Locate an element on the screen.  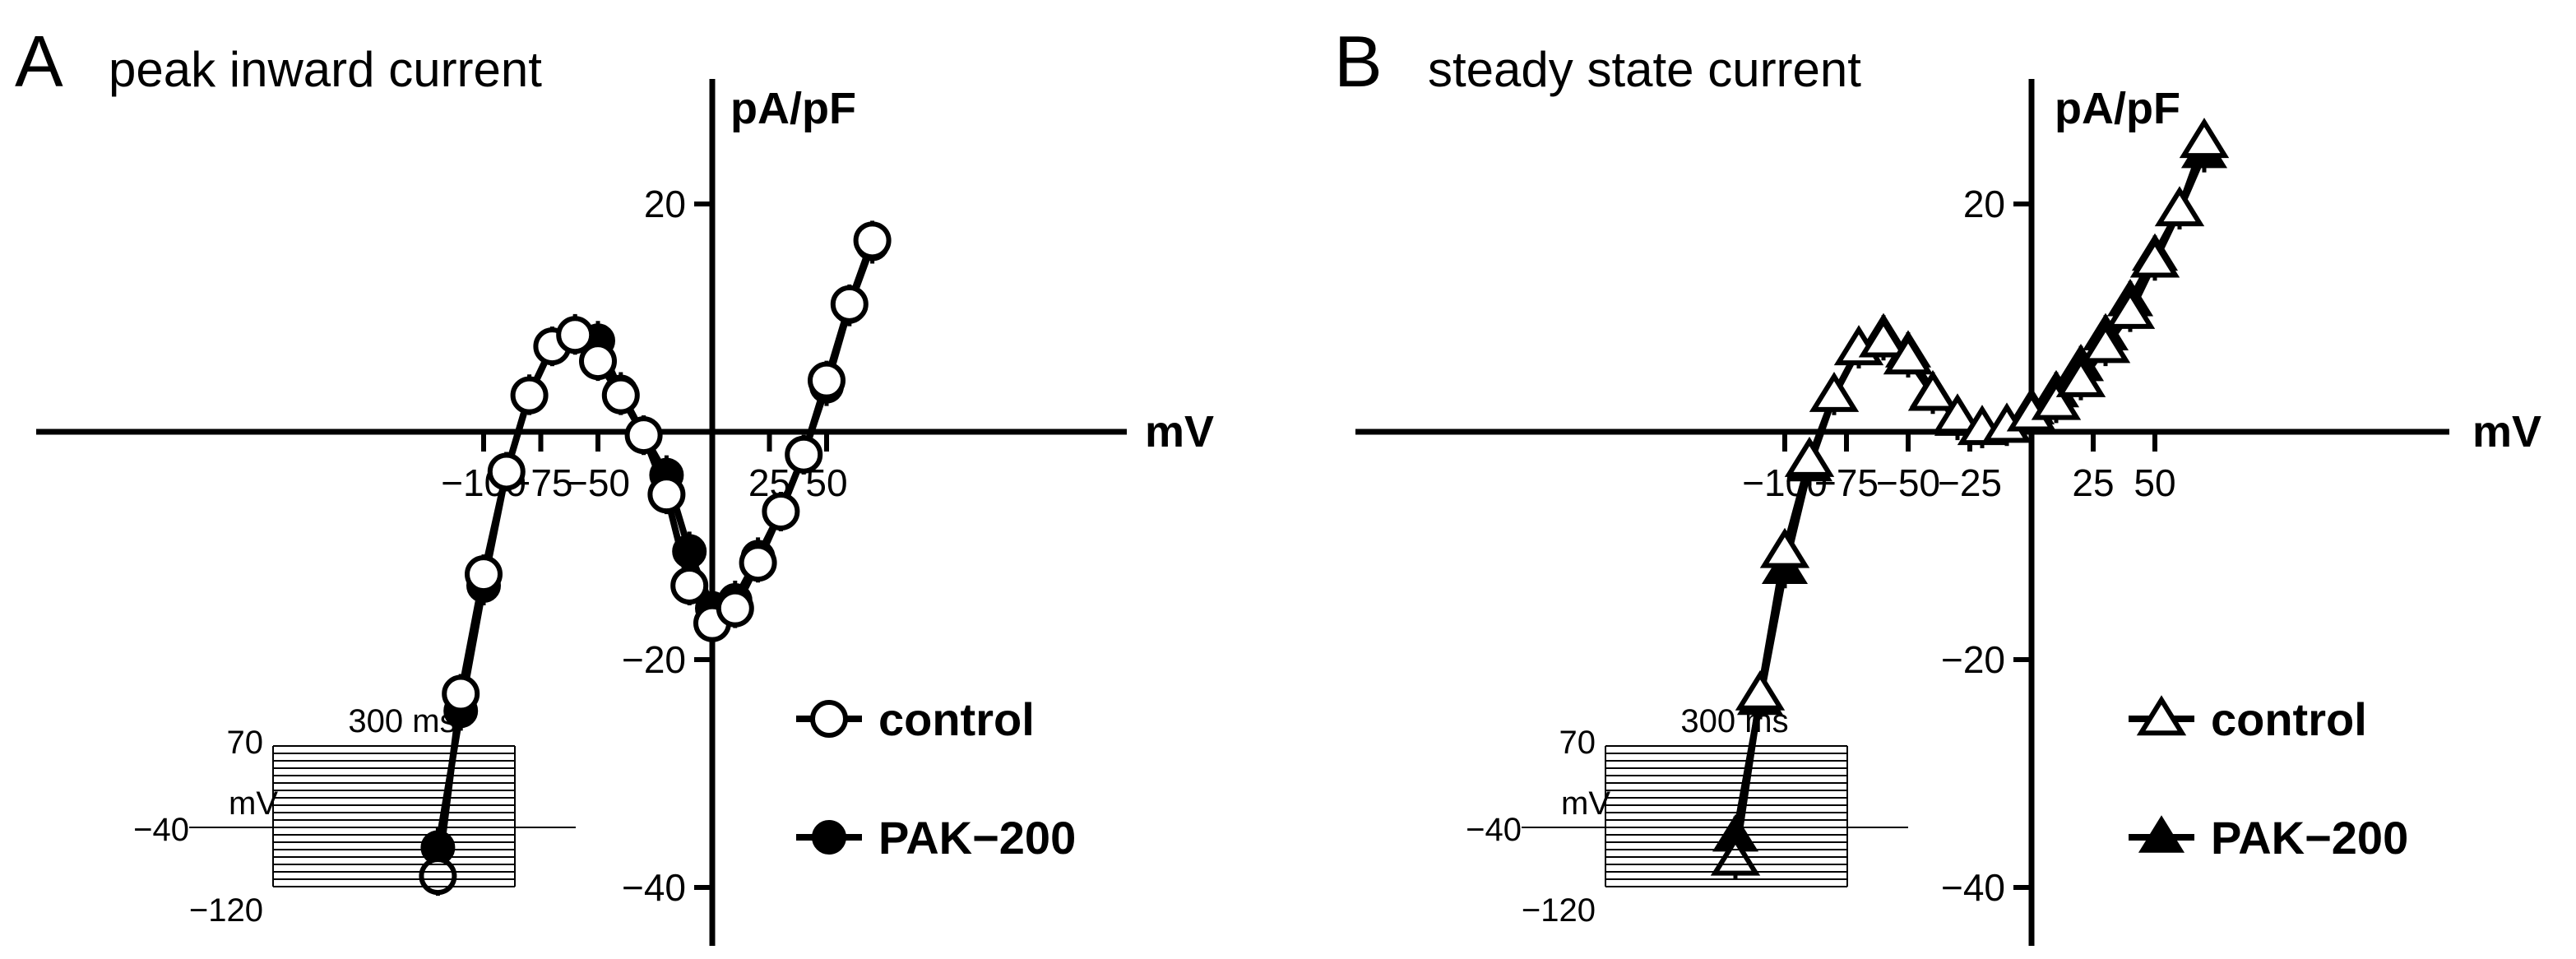
panel-title: steady state current is located at coordinates (1645, 69).